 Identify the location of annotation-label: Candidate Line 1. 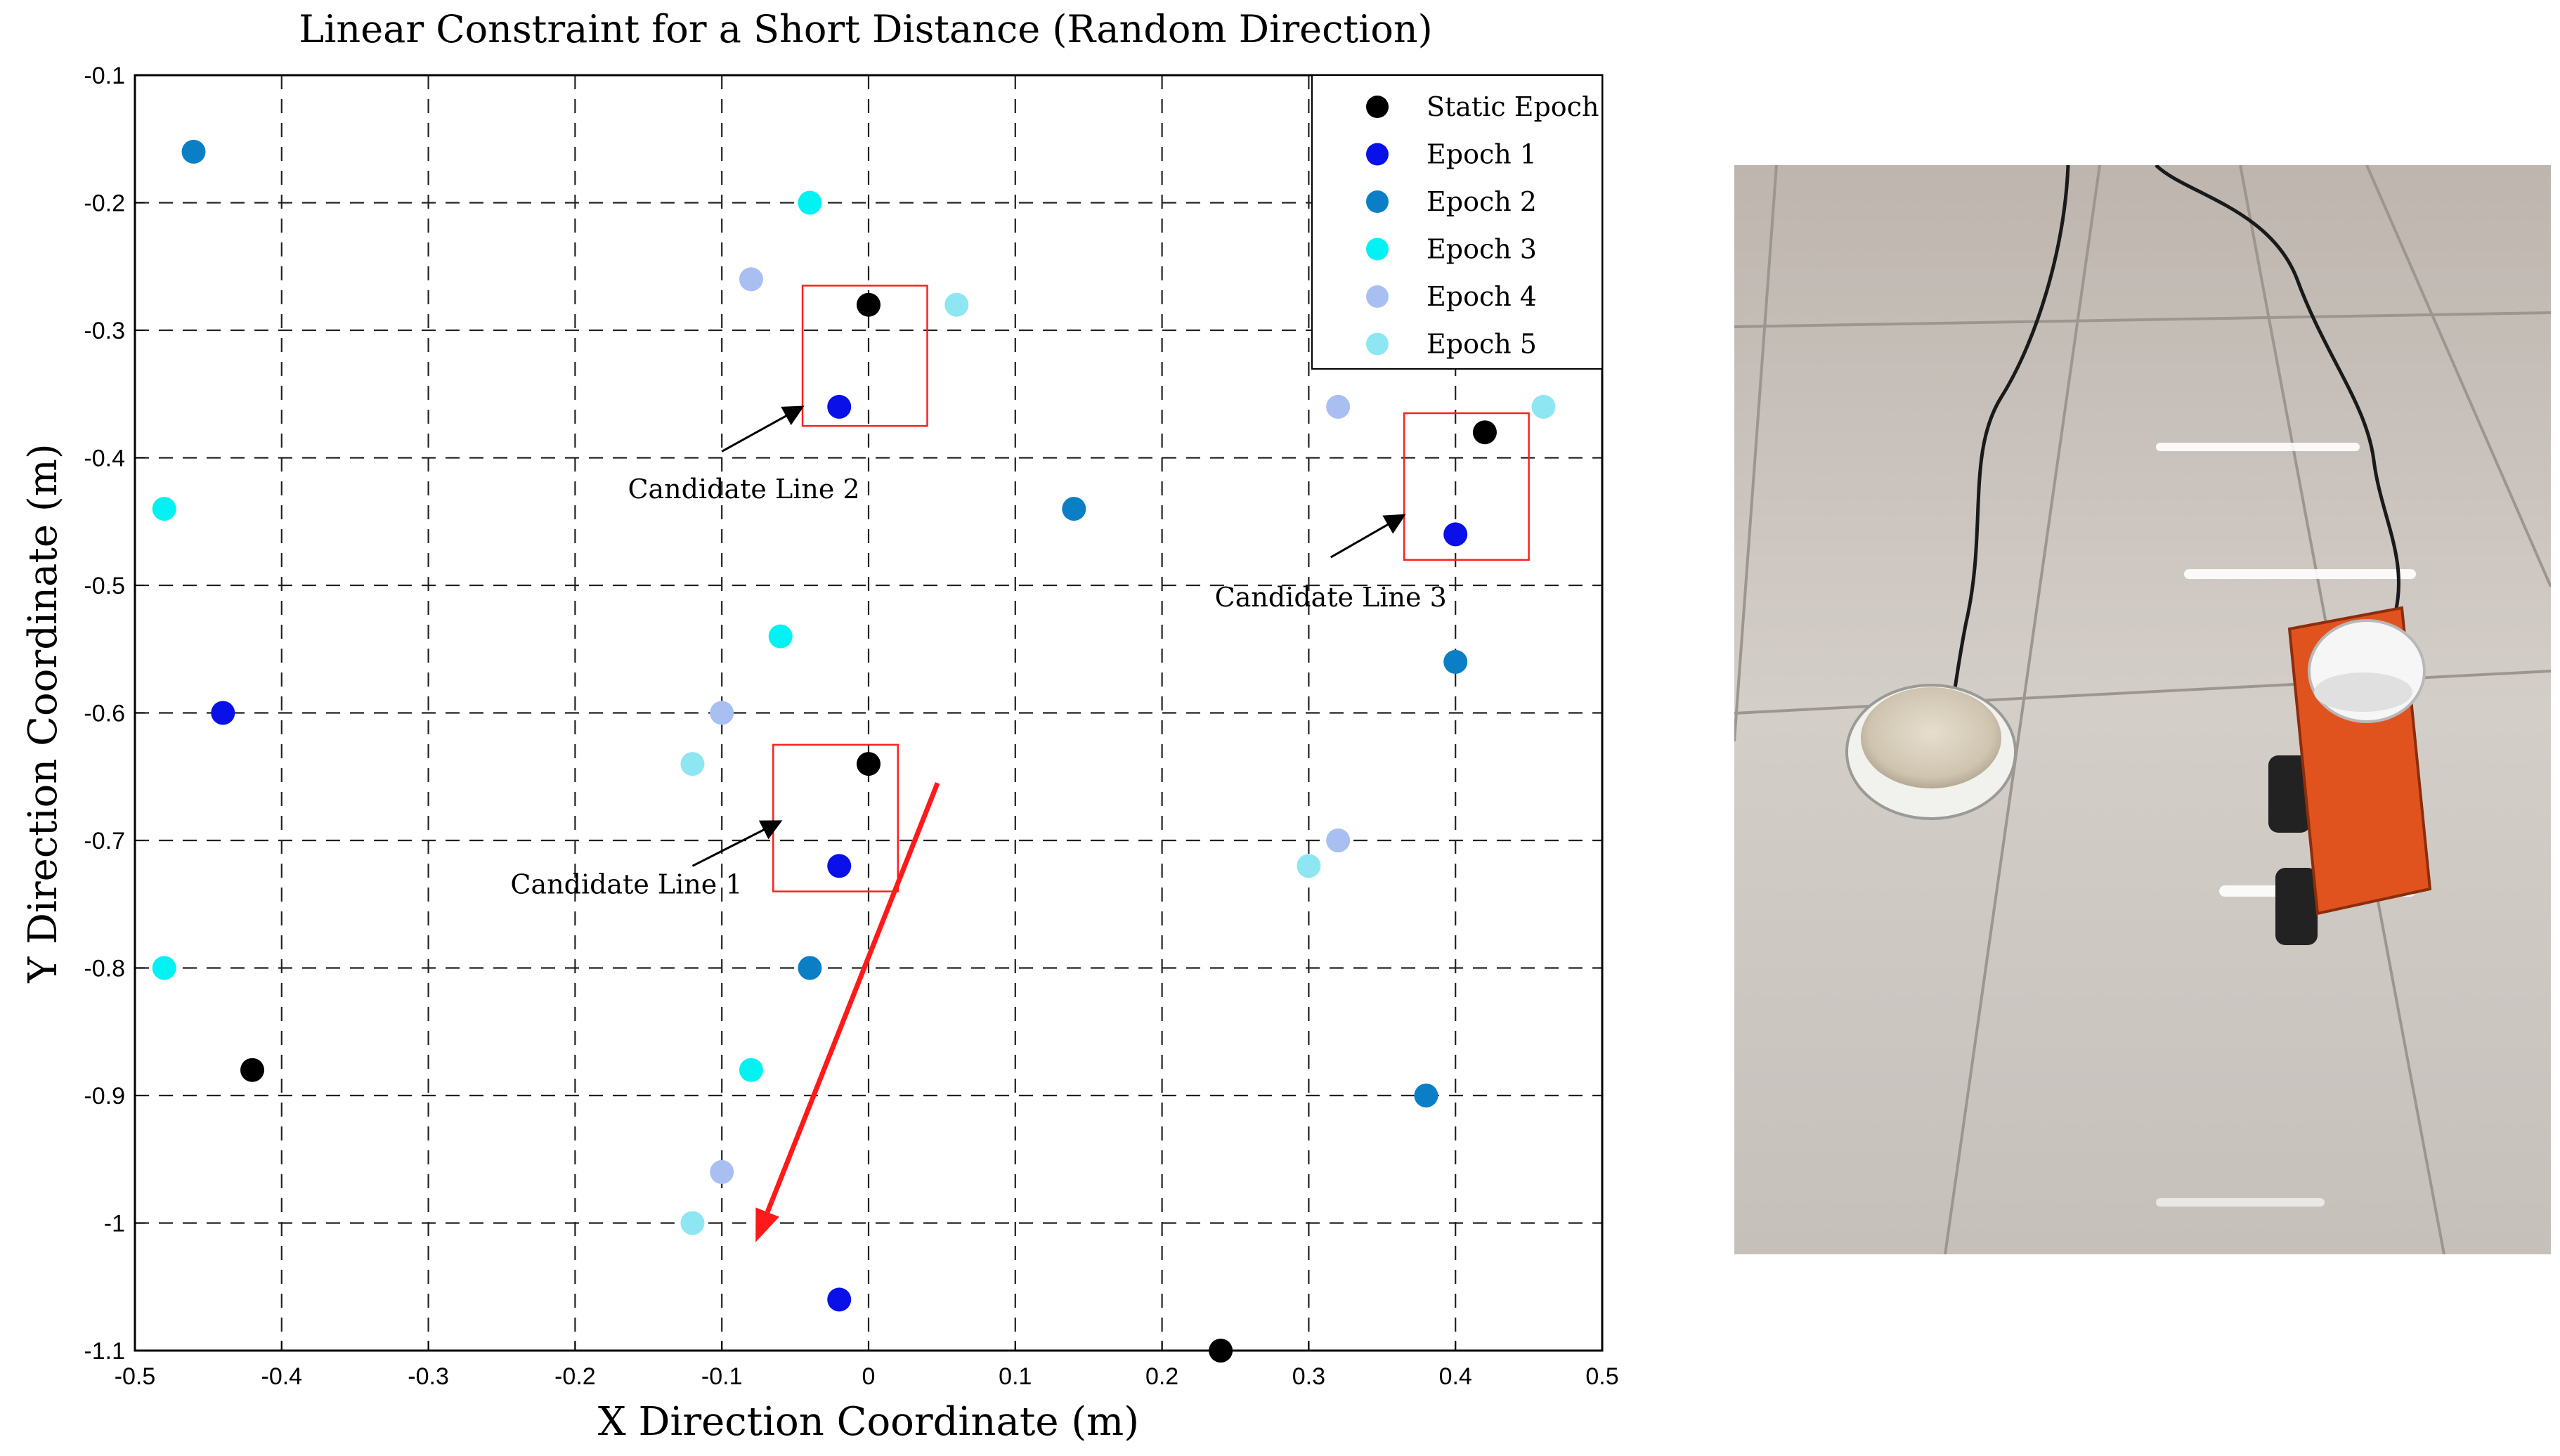
(626, 885).